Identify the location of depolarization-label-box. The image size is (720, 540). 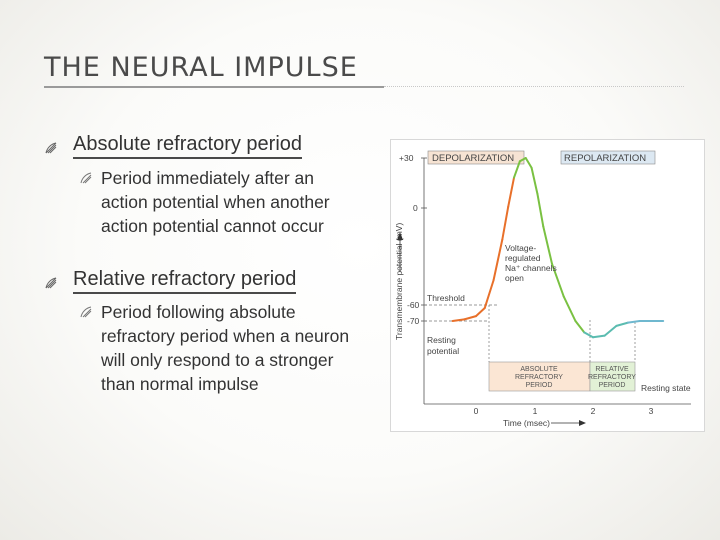
(476, 157).